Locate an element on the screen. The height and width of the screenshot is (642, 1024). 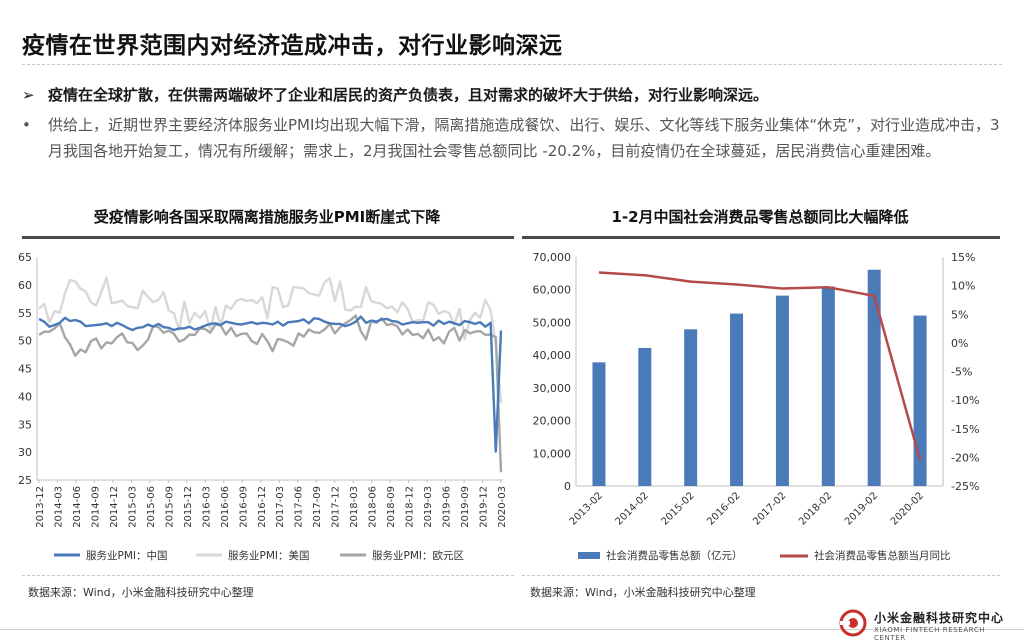
right-y2-tick-label: -5% is located at coordinates (961, 372).